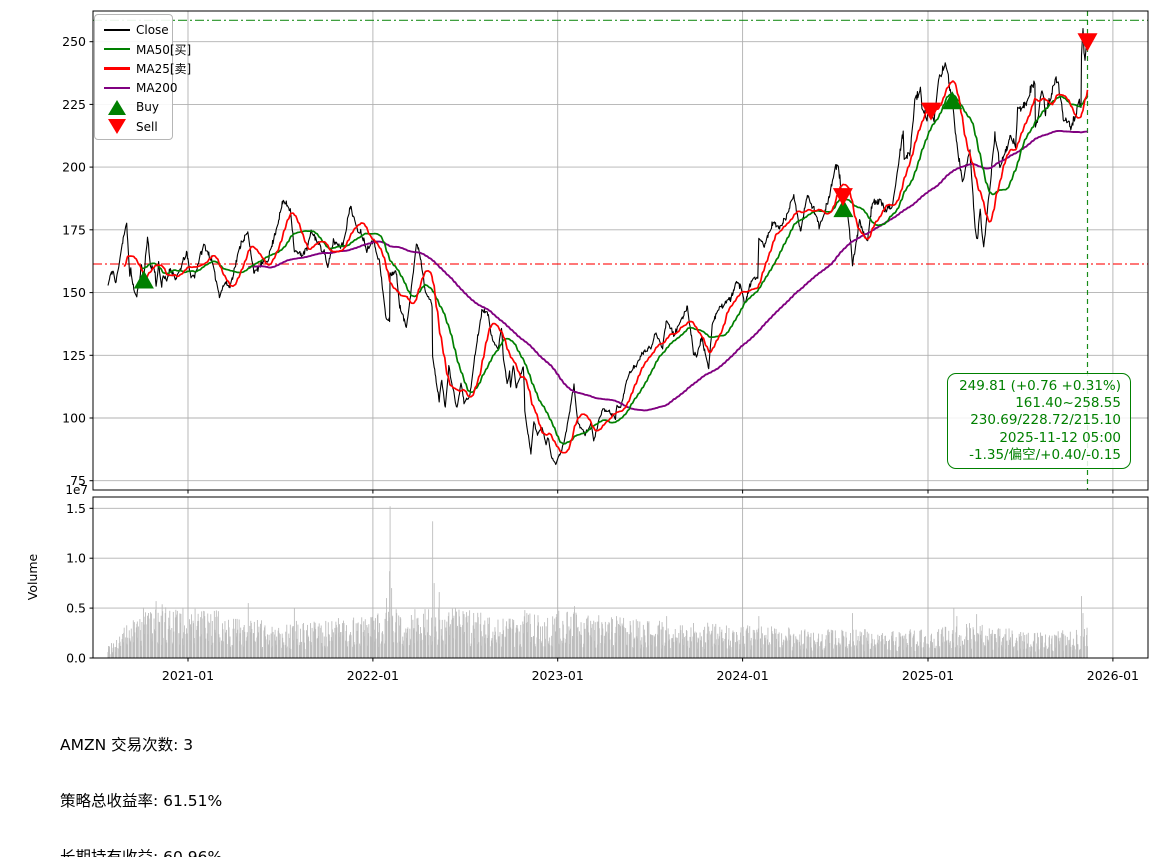 This screenshot has height=857, width=1155. Describe the element at coordinates (76, 508) in the screenshot. I see `vol-y-tick-label: 1.5` at that location.